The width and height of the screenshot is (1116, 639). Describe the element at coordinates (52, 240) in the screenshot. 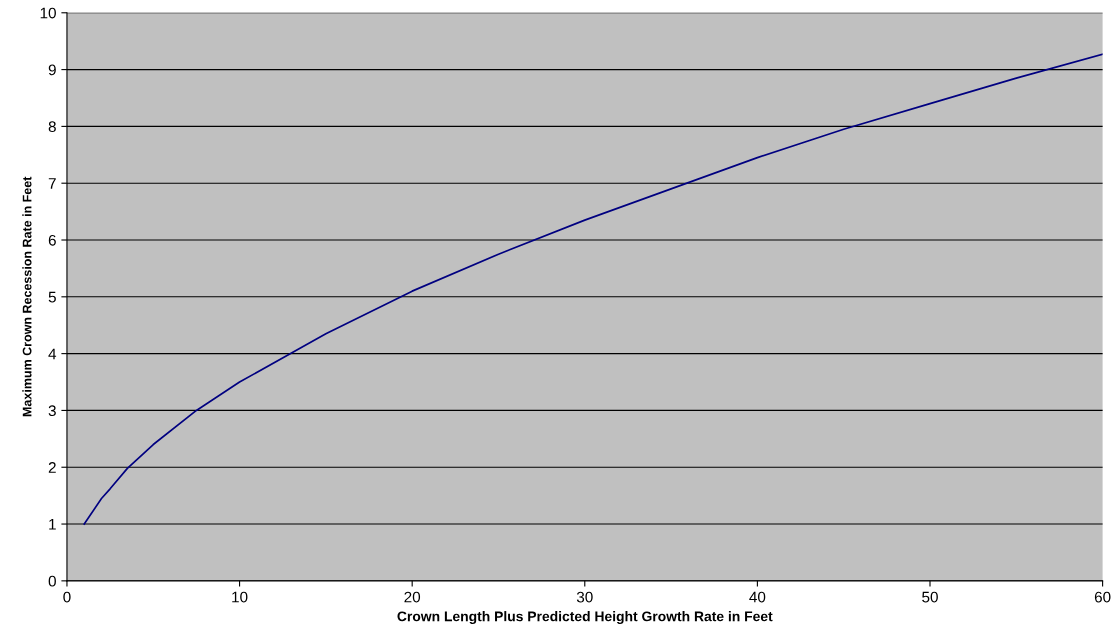

I see `y-tick-label: 6` at that location.